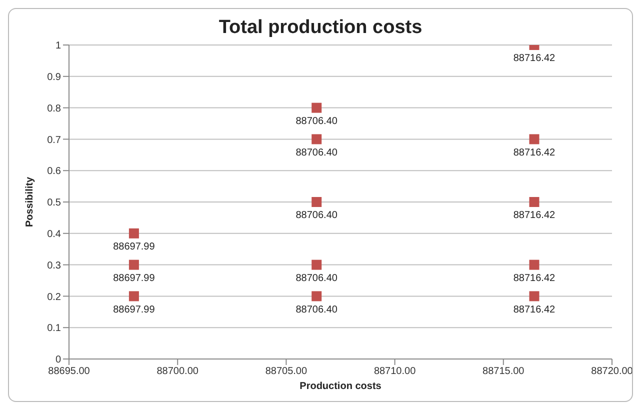 Image resolution: width=641 pixels, height=410 pixels. What do you see at coordinates (177, 372) in the screenshot?
I see `x-tick-label: 88700.00` at bounding box center [177, 372].